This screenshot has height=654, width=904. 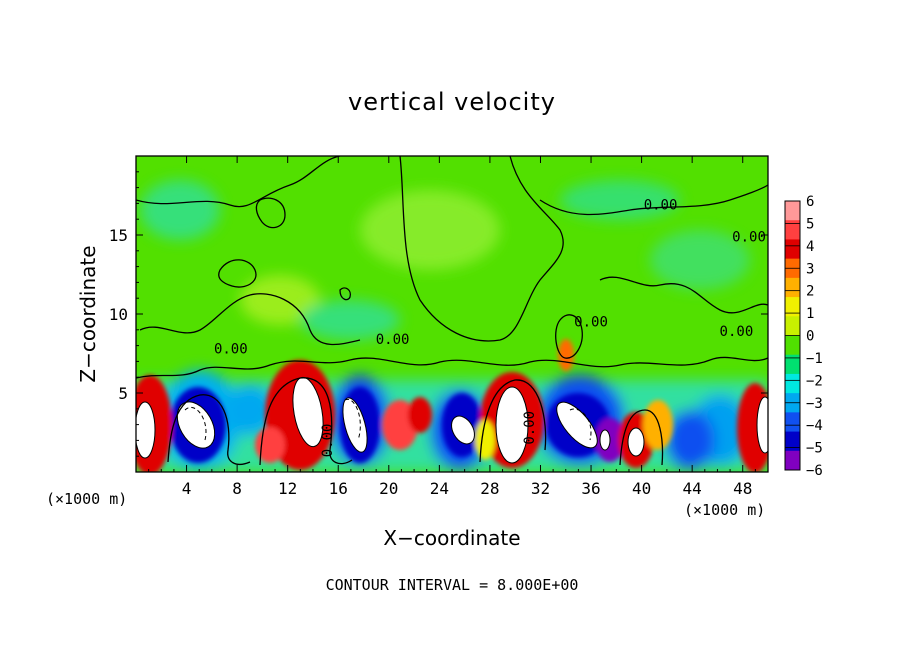 What do you see at coordinates (810, 224) in the screenshot?
I see `colorbar-tick-label: 5` at bounding box center [810, 224].